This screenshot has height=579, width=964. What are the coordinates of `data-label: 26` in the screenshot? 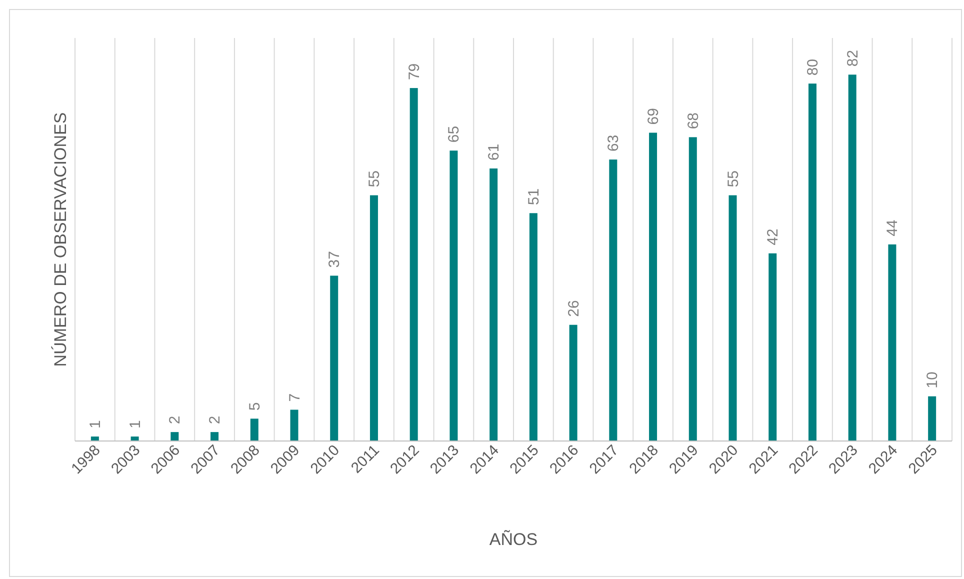 It's located at (573, 308).